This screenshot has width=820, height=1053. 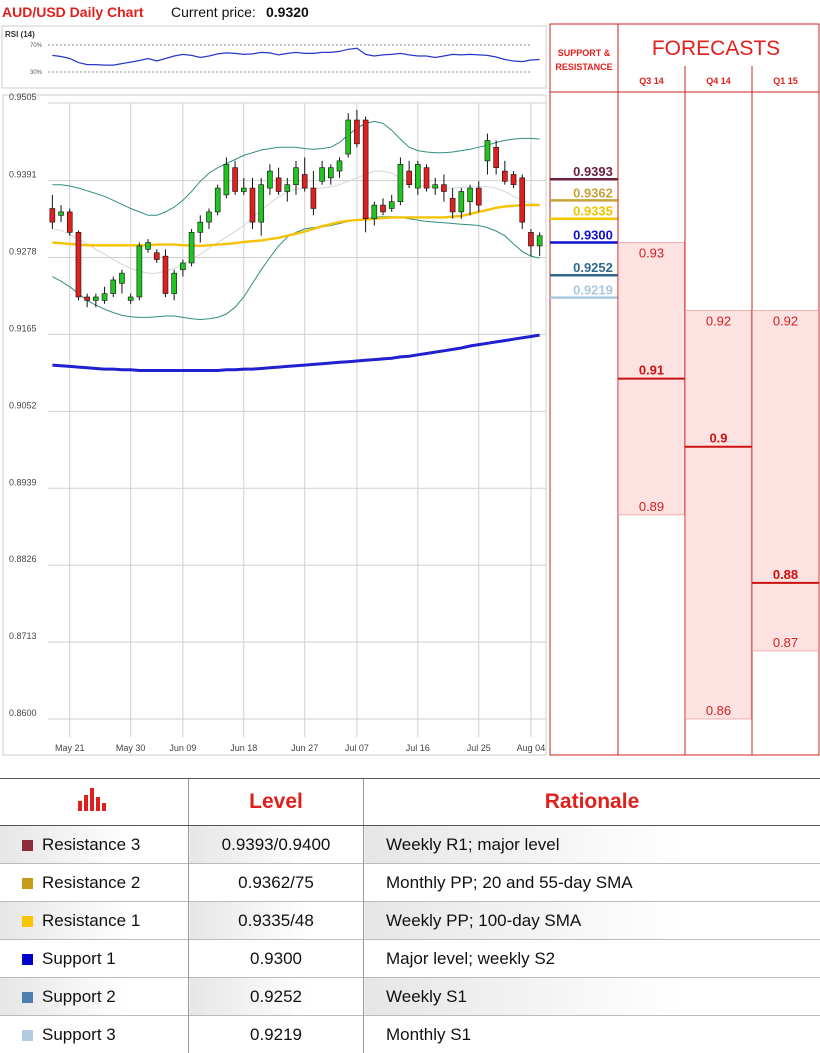 I want to click on row-rationale: Monthly S1, so click(x=592, y=1034).